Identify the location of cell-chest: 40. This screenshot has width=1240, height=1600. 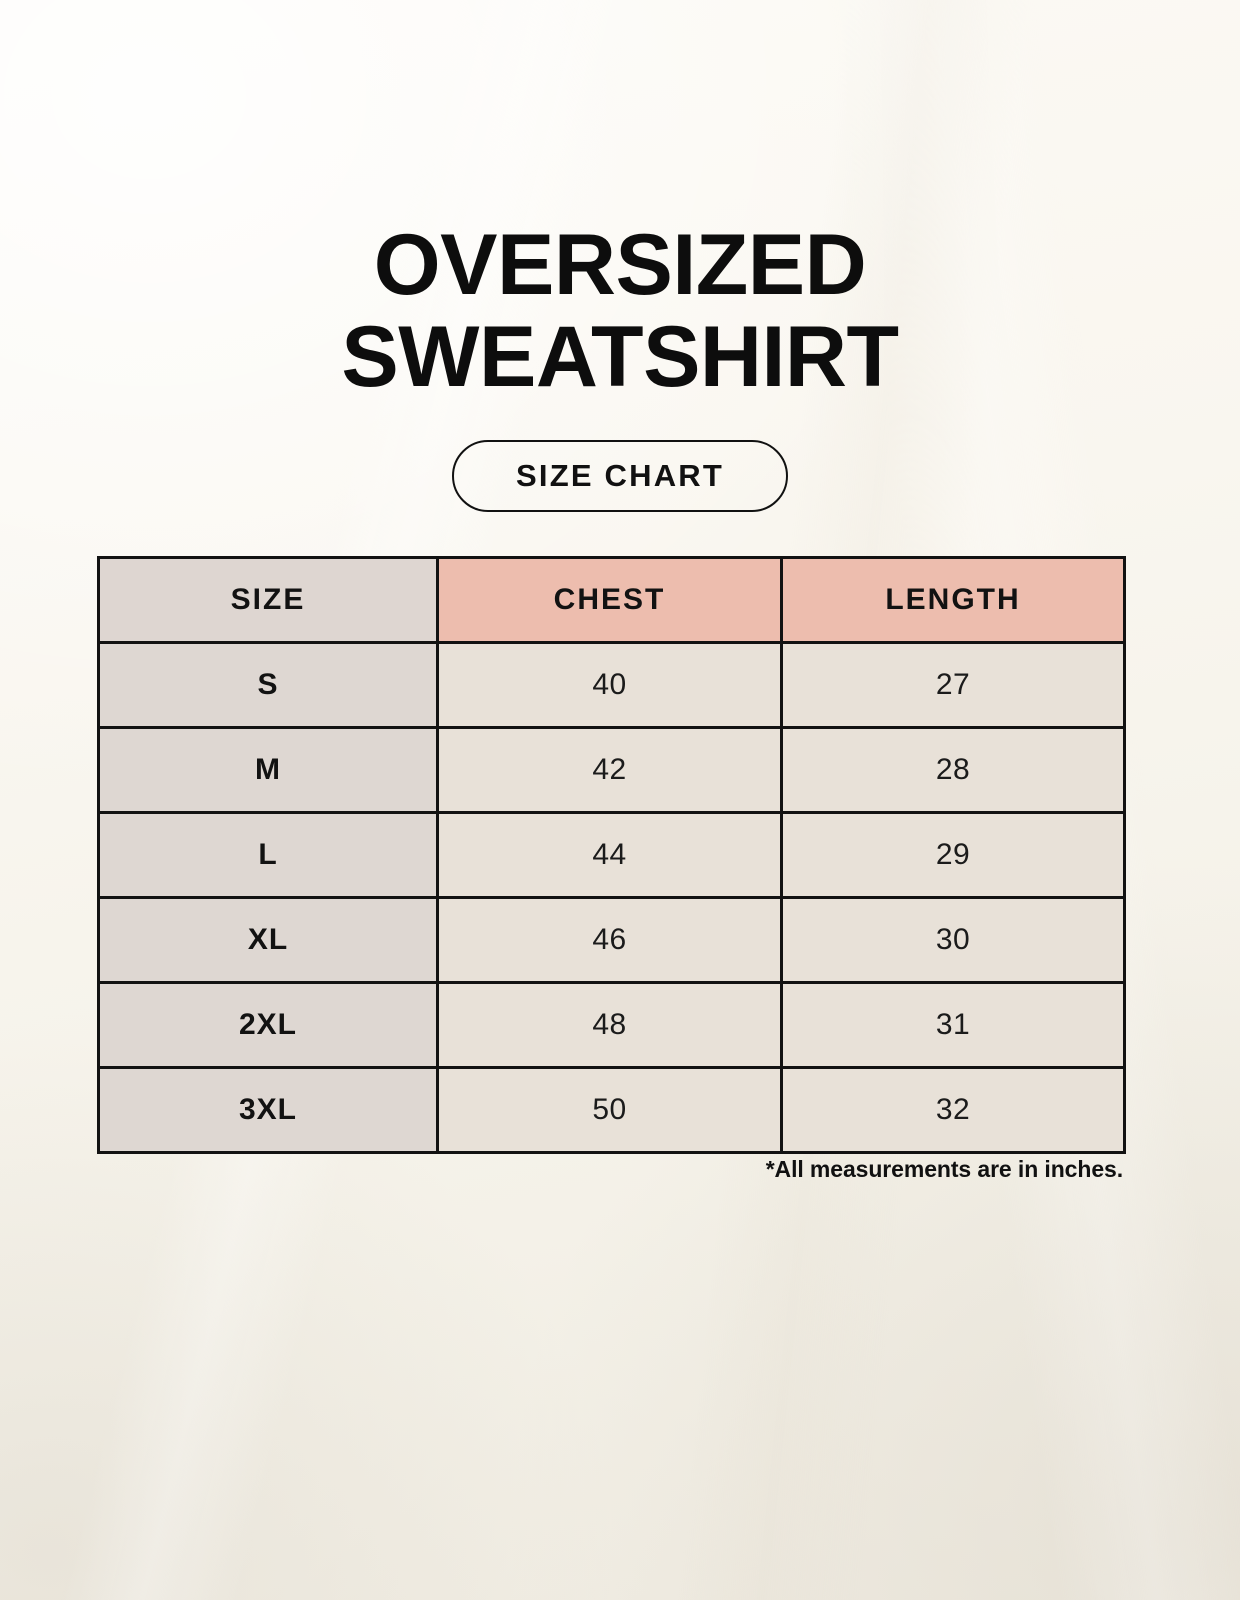
(609, 685).